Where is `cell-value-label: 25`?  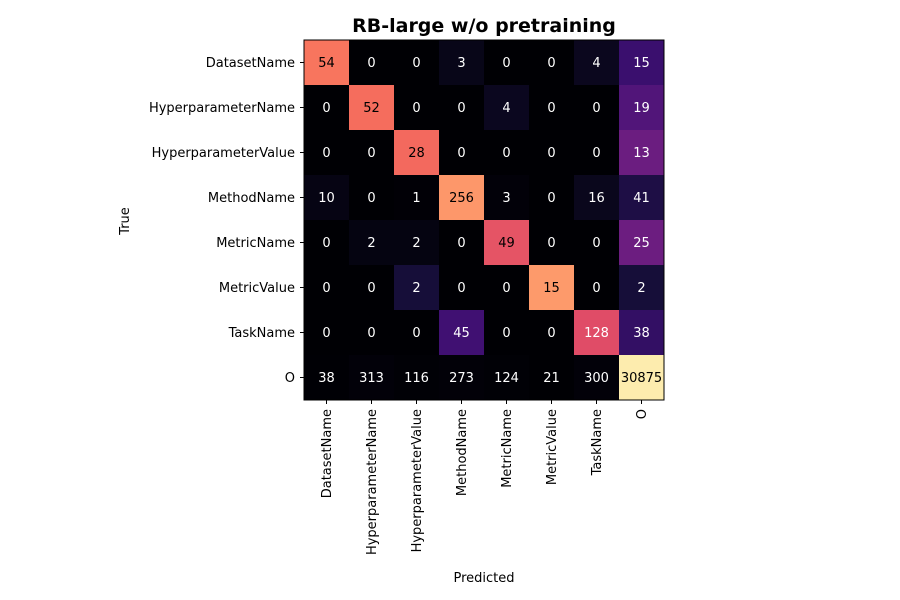
cell-value-label: 25 is located at coordinates (641, 243).